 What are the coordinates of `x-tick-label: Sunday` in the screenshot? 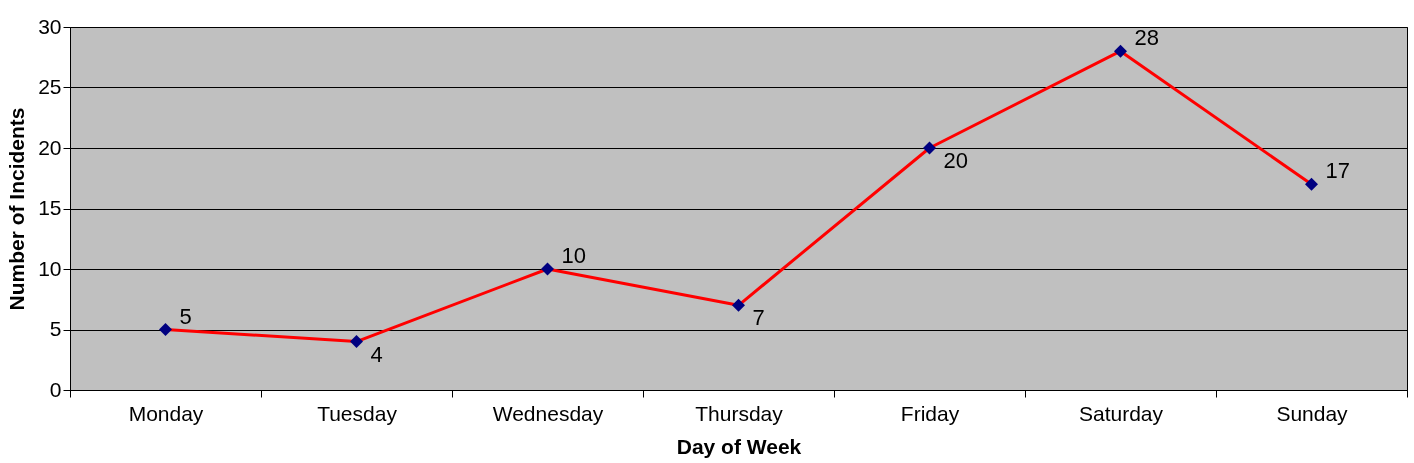 It's located at (1312, 413).